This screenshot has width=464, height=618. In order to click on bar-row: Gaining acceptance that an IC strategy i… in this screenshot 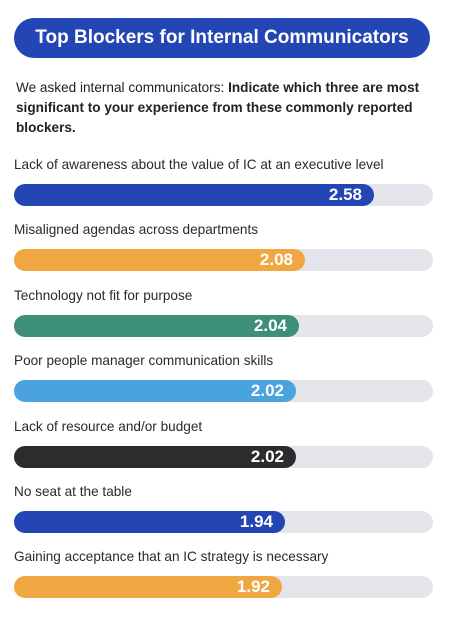, I will do `click(224, 573)`.